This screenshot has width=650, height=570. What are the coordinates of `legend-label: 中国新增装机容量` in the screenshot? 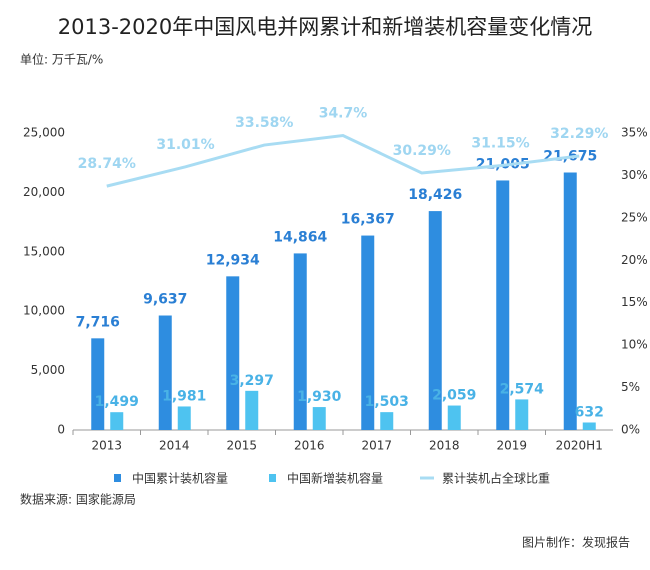 It's located at (335, 478).